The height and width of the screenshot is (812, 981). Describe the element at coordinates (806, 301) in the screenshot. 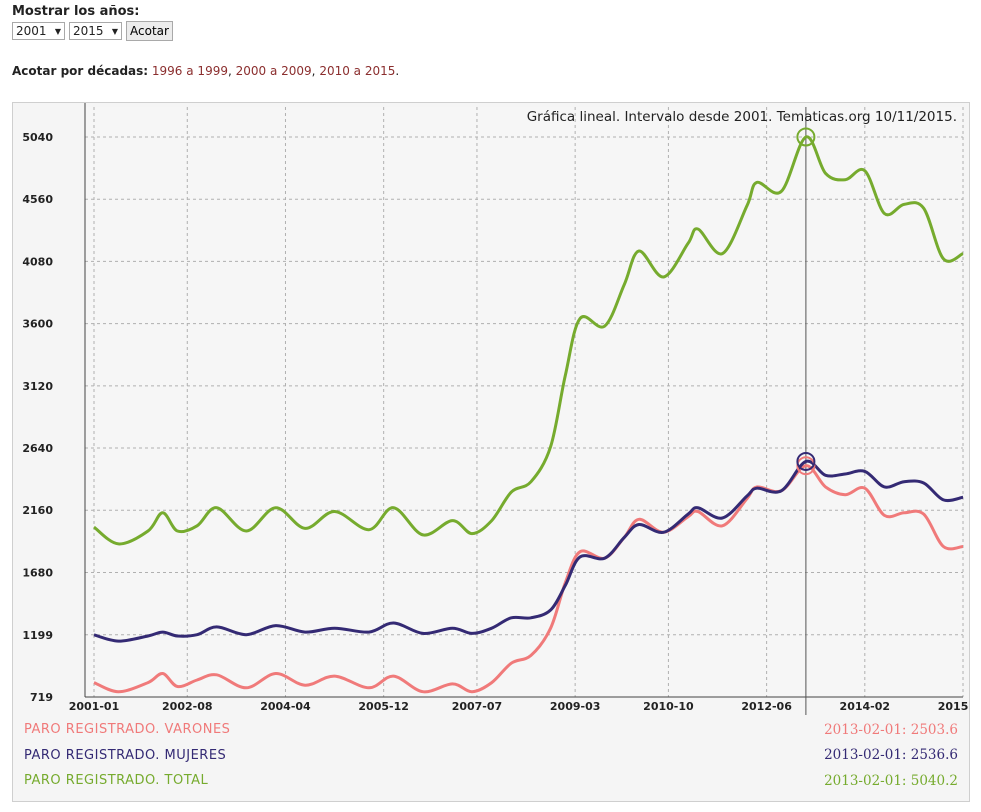

I see `highlight-markers` at that location.